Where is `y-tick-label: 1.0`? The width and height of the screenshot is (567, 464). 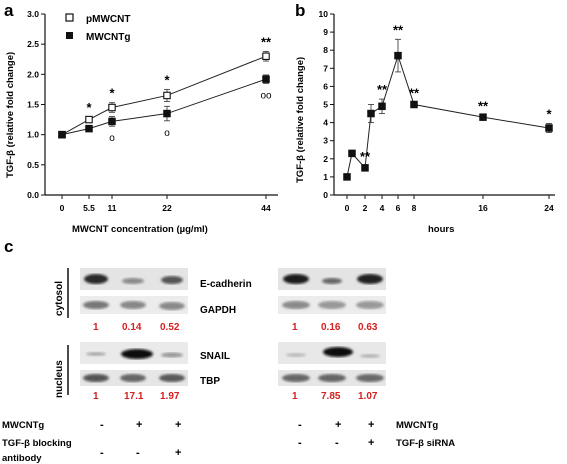
y-tick-label: 1.0 is located at coordinates (33, 135).